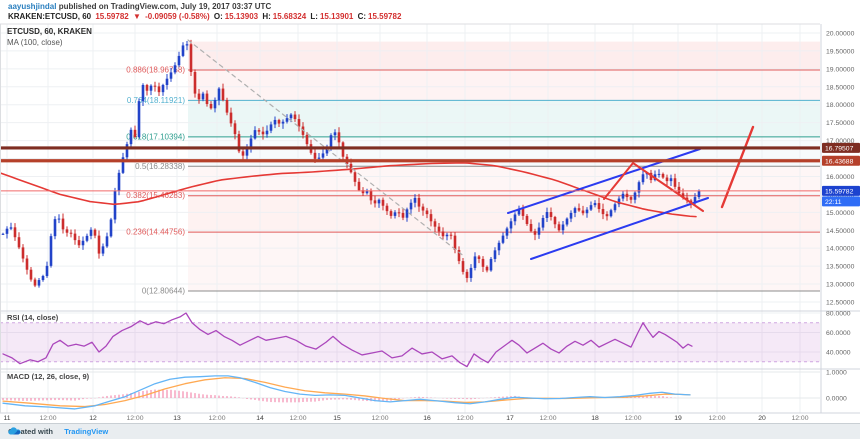 The width and height of the screenshot is (860, 439). I want to click on high-label: H:, so click(266, 16).